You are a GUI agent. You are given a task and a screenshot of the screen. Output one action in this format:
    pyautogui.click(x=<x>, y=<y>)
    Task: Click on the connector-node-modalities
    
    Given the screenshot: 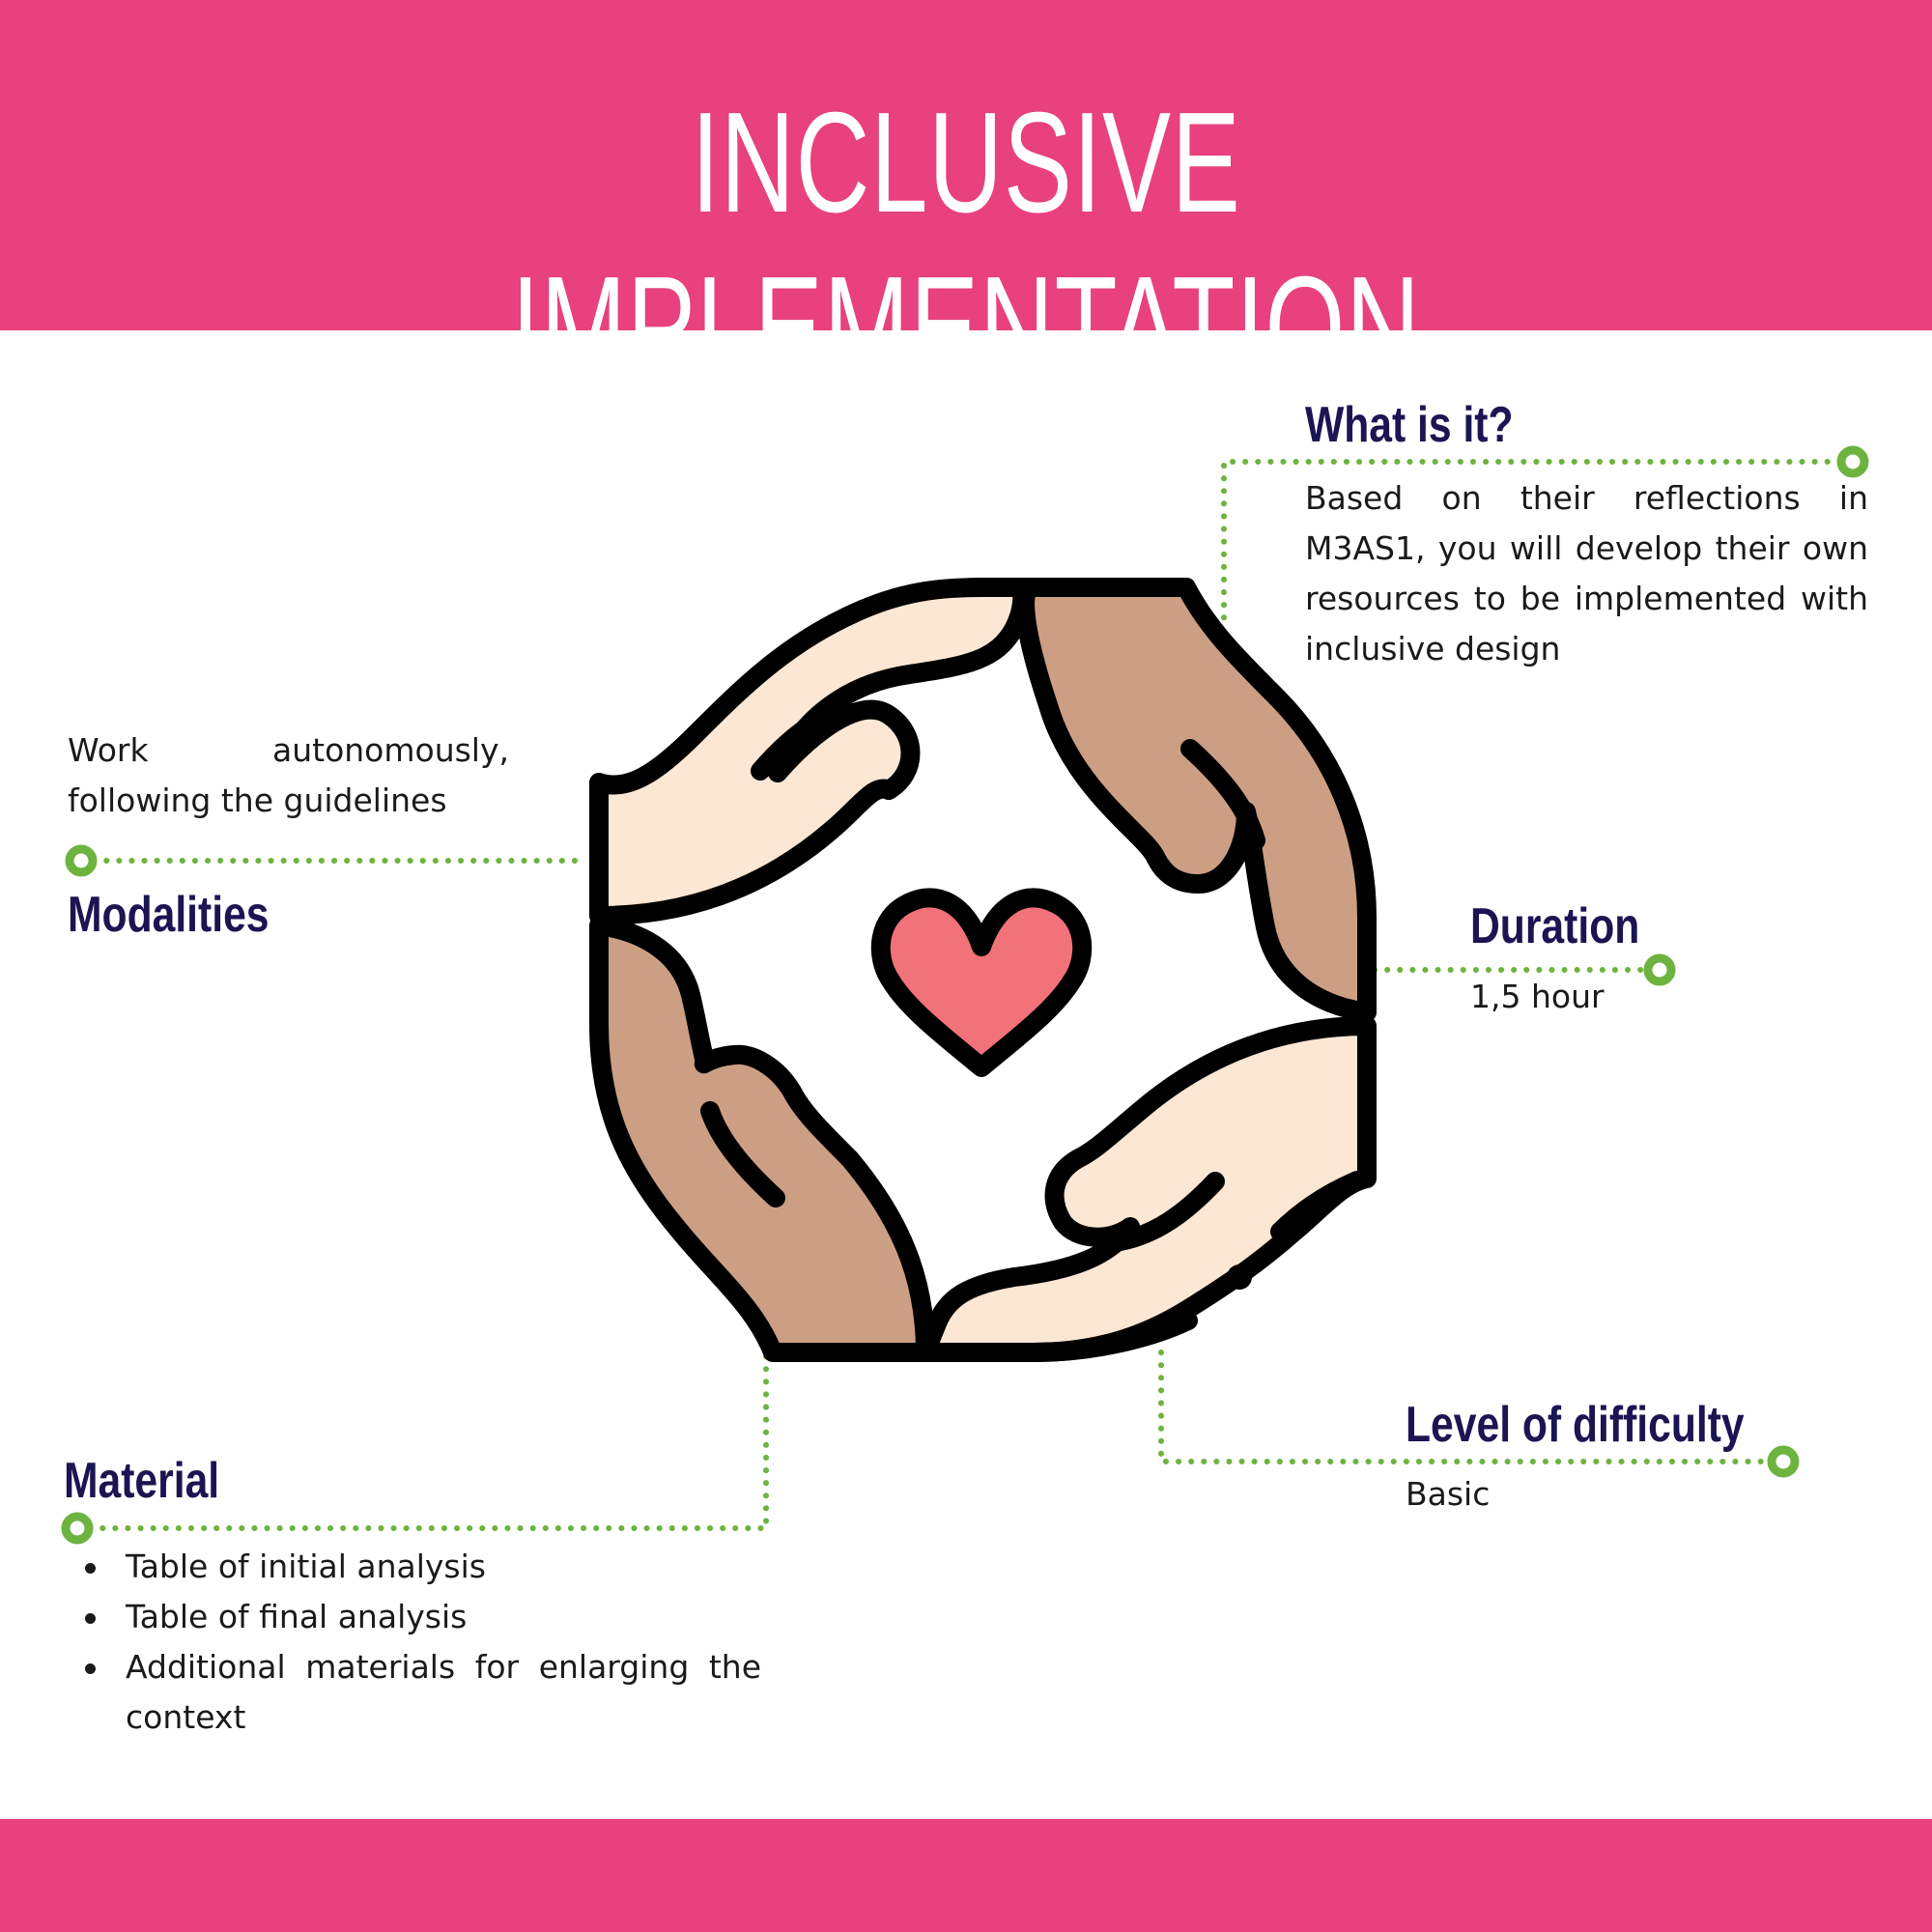 What is the action you would take?
    pyautogui.click(x=81, y=860)
    